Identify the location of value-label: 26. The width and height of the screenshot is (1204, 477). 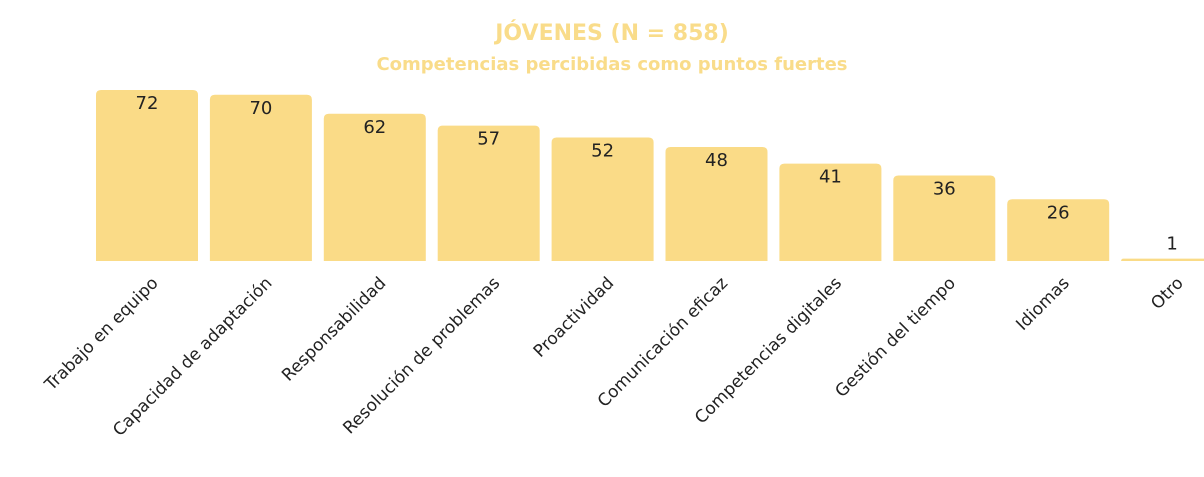
(1058, 212).